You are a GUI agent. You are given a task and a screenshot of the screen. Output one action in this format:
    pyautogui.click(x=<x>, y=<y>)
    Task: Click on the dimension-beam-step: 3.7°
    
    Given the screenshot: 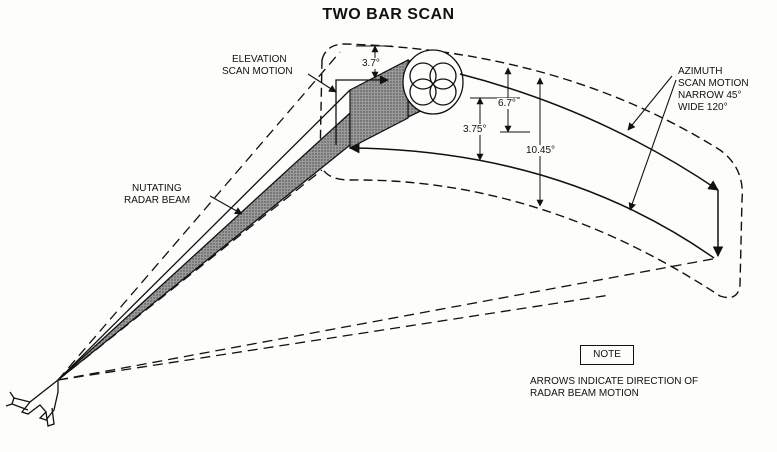 What is the action you would take?
    pyautogui.click(x=371, y=63)
    